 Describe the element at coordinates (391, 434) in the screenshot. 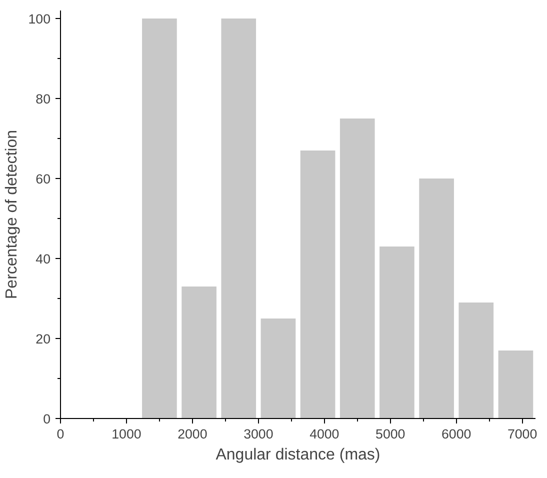

I see `x-tick-label: 5000` at that location.